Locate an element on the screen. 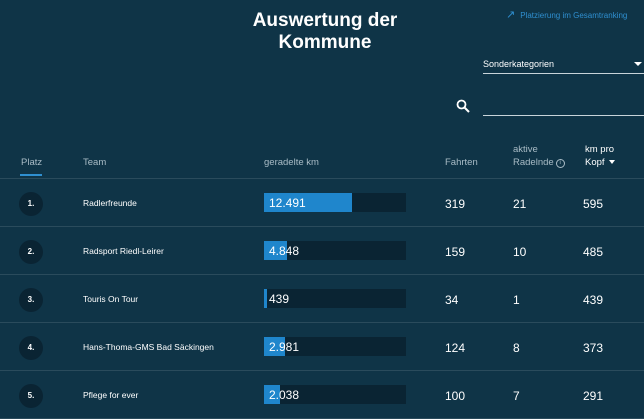  aktive-value: 1 is located at coordinates (516, 300).